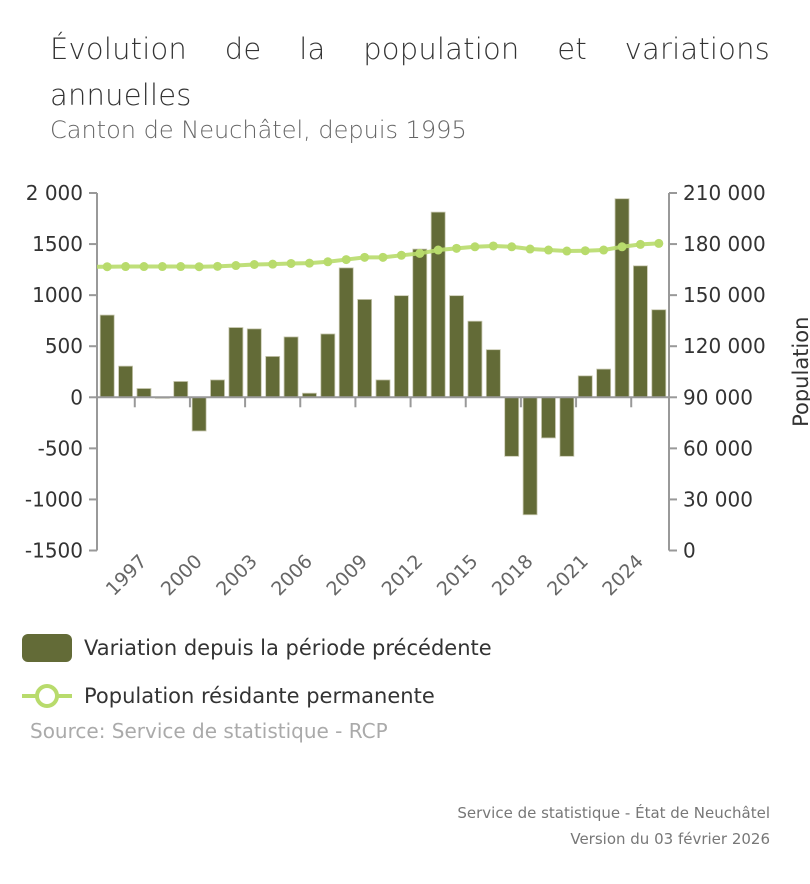 Image resolution: width=810 pixels, height=884 pixels. What do you see at coordinates (622, 298) in the screenshot?
I see `bar-2023` at bounding box center [622, 298].